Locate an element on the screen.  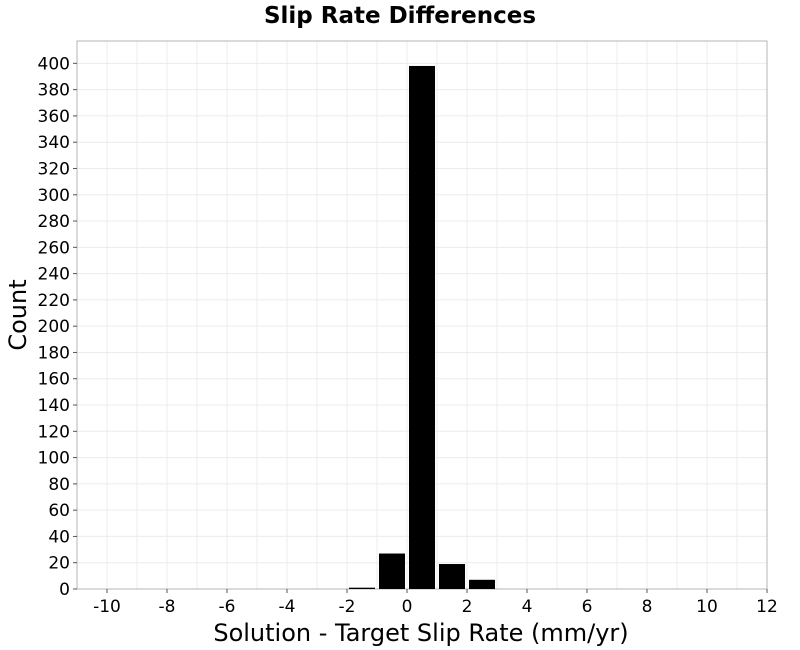
x-axis-label: Solution - Target Slip Rate (mm/yr) is located at coordinates (420, 633).